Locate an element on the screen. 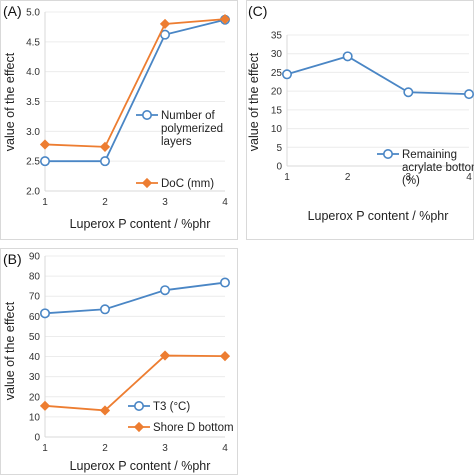 This screenshot has width=474, height=475. y-tick-label: 3.5 is located at coordinates (33, 102).